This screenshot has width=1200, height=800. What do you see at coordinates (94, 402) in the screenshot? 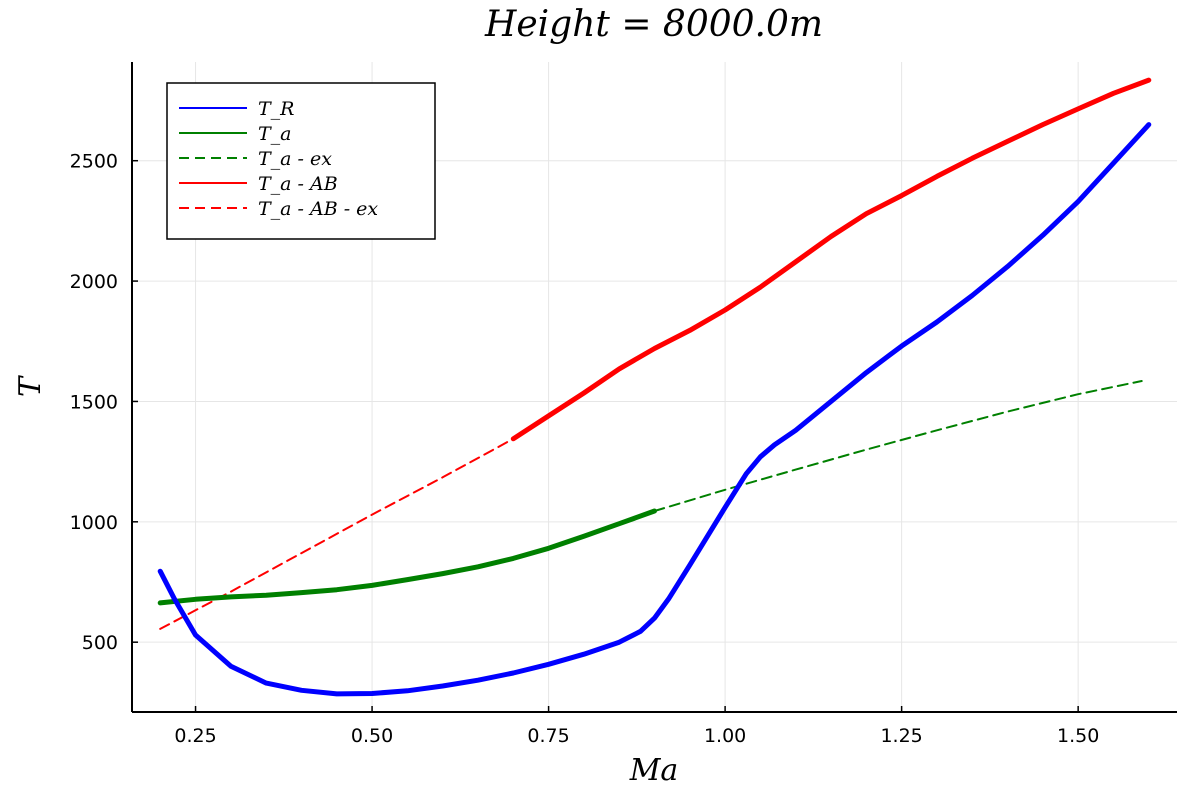
I see `y-tick-label: 1500` at bounding box center [94, 402].